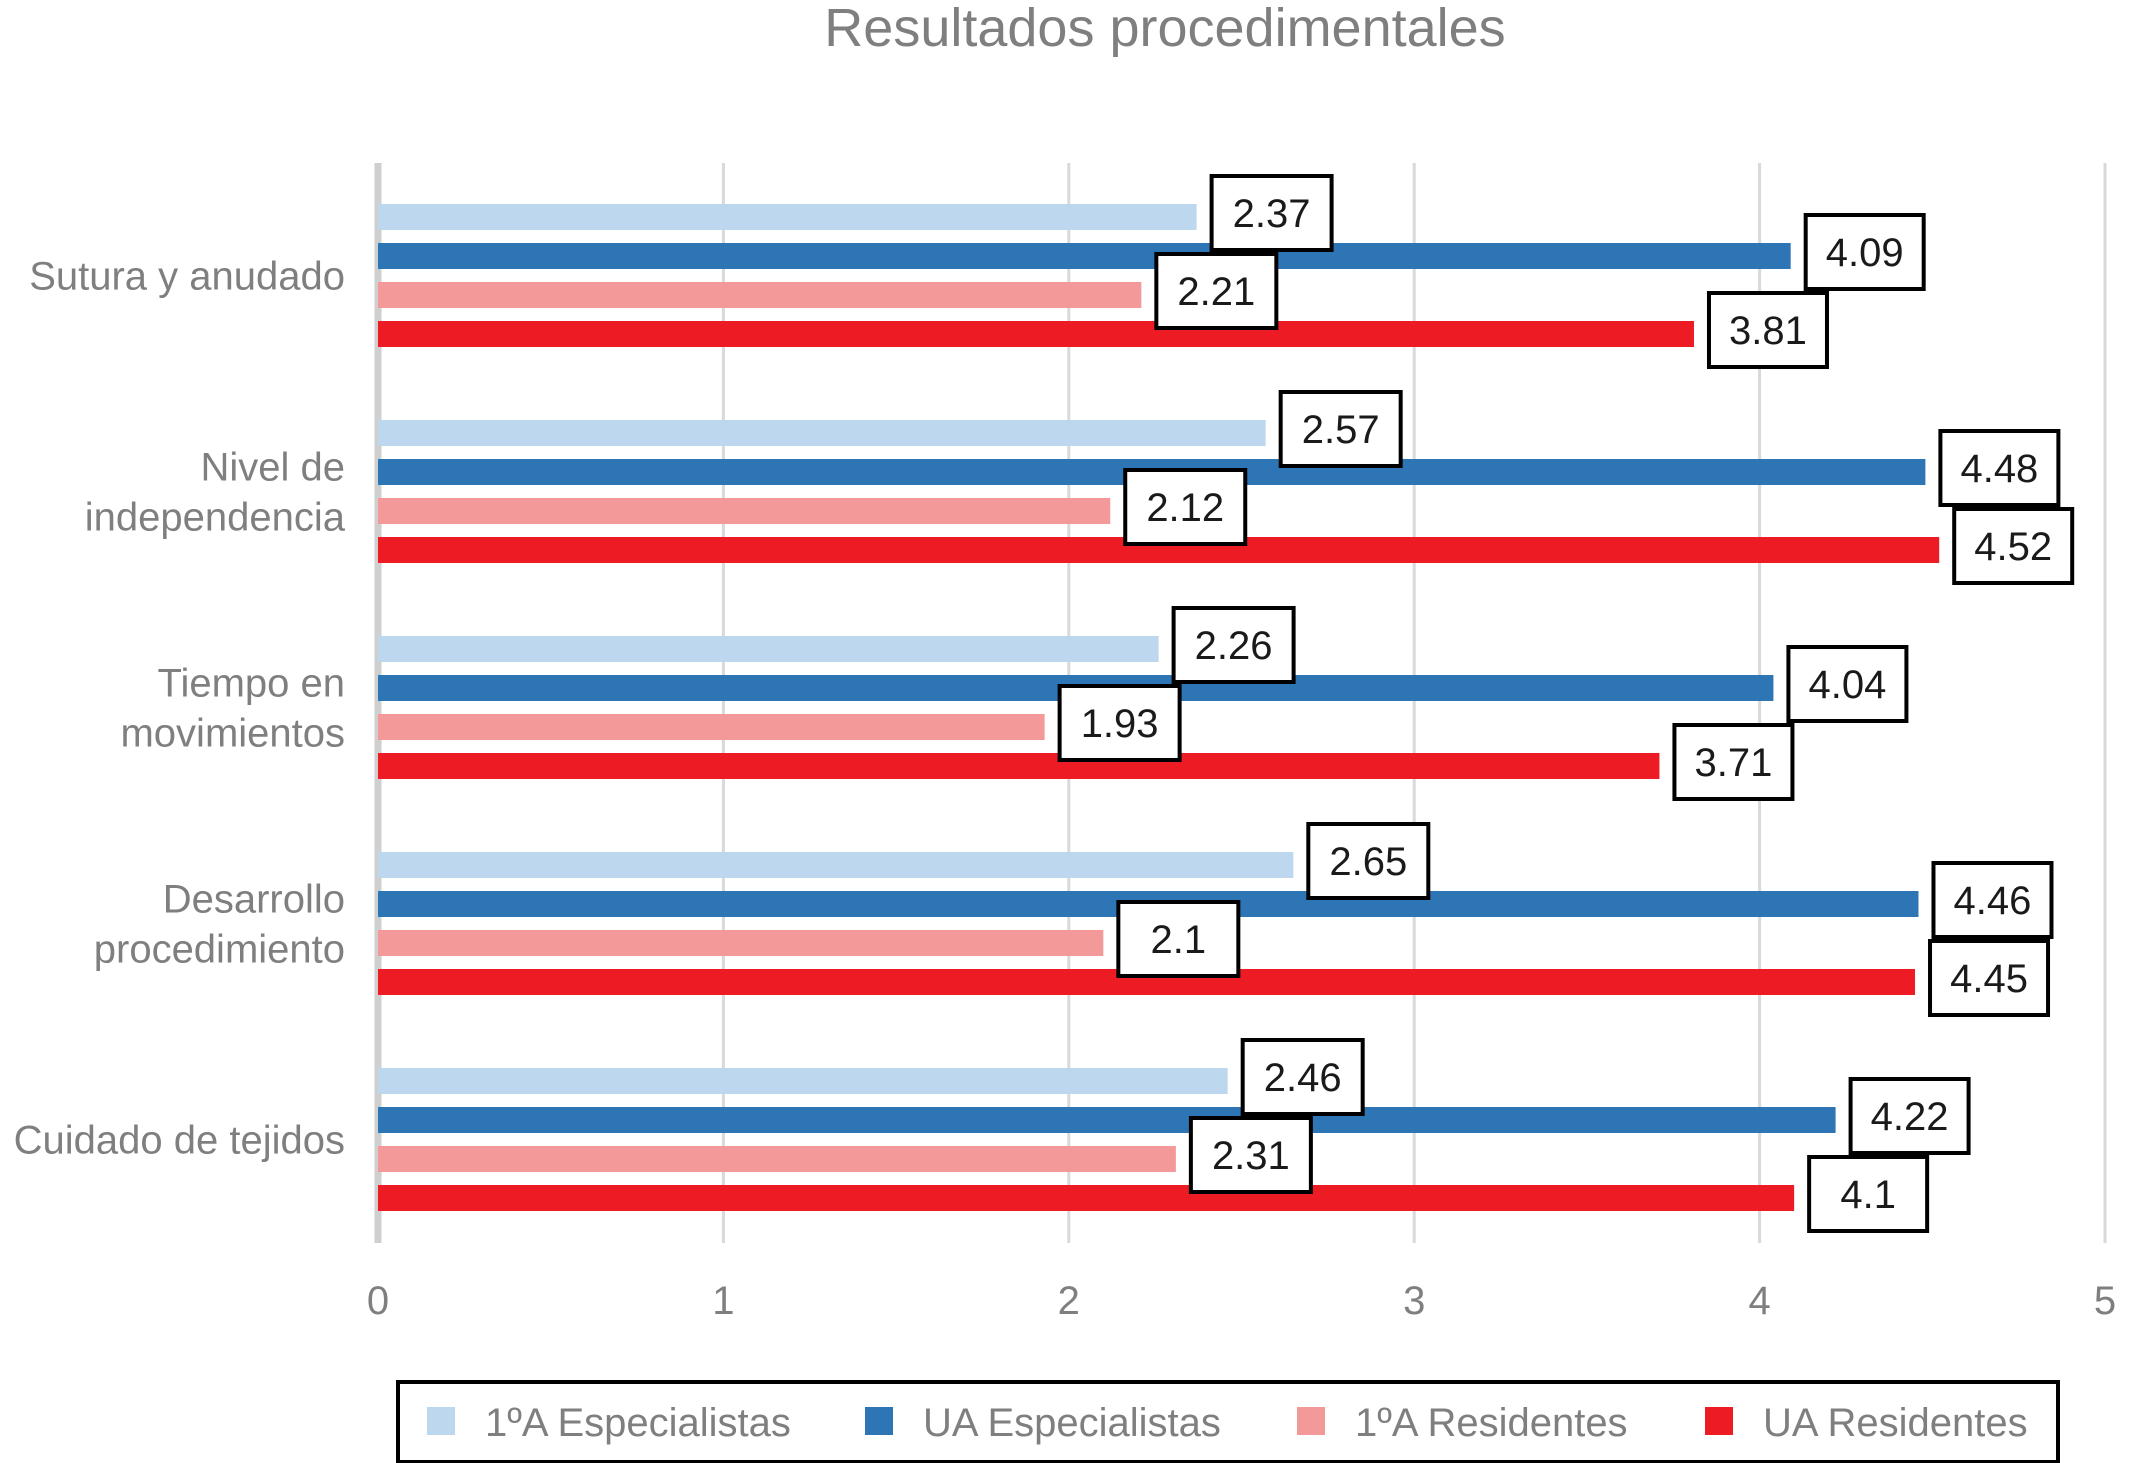 The width and height of the screenshot is (2132, 1463). I want to click on data-label: 4.1, so click(1868, 1195).